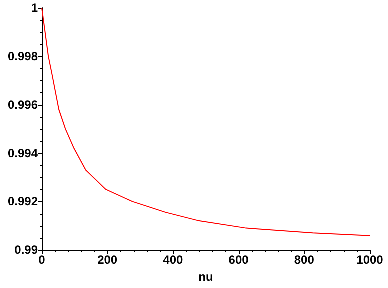 The image size is (388, 288). Describe the element at coordinates (239, 260) in the screenshot. I see `x-tick-label: 600` at that location.